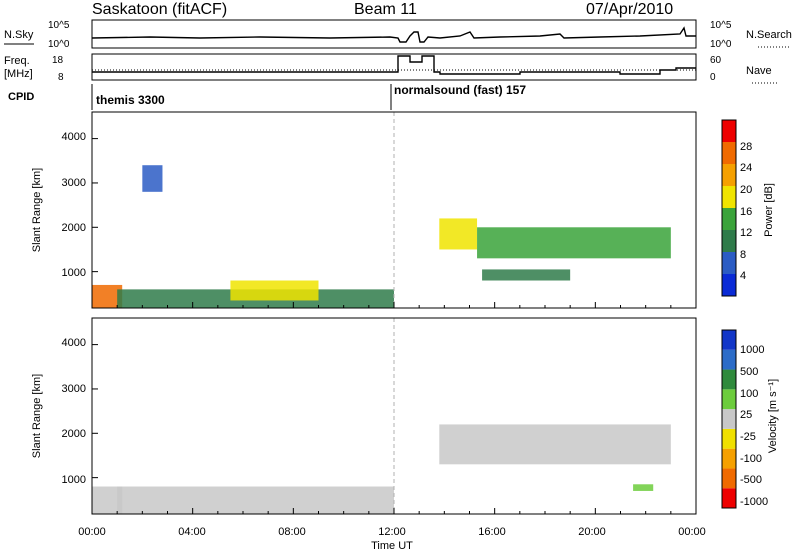  What do you see at coordinates (754, 502) in the screenshot?
I see `velocity-cbar-tick-neg1000: -1000` at bounding box center [754, 502].